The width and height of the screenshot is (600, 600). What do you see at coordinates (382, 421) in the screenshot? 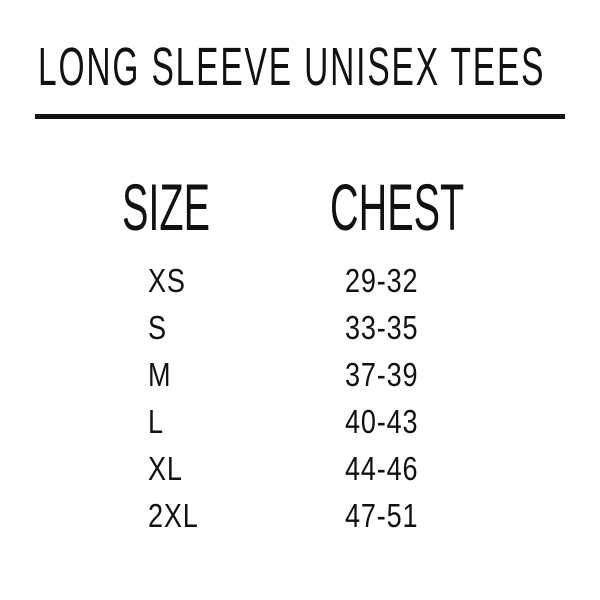
I see `row-chest: 40-43` at bounding box center [382, 421].